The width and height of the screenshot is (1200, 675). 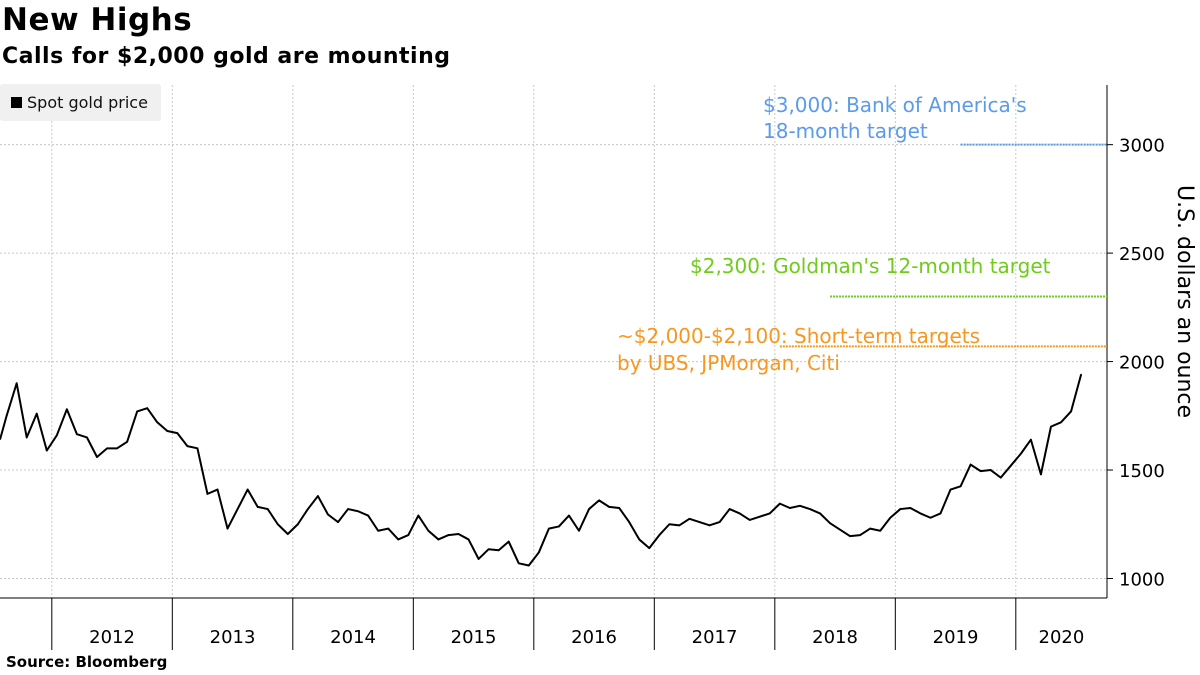 What do you see at coordinates (97, 20) in the screenshot?
I see `chart-title: New Highs` at bounding box center [97, 20].